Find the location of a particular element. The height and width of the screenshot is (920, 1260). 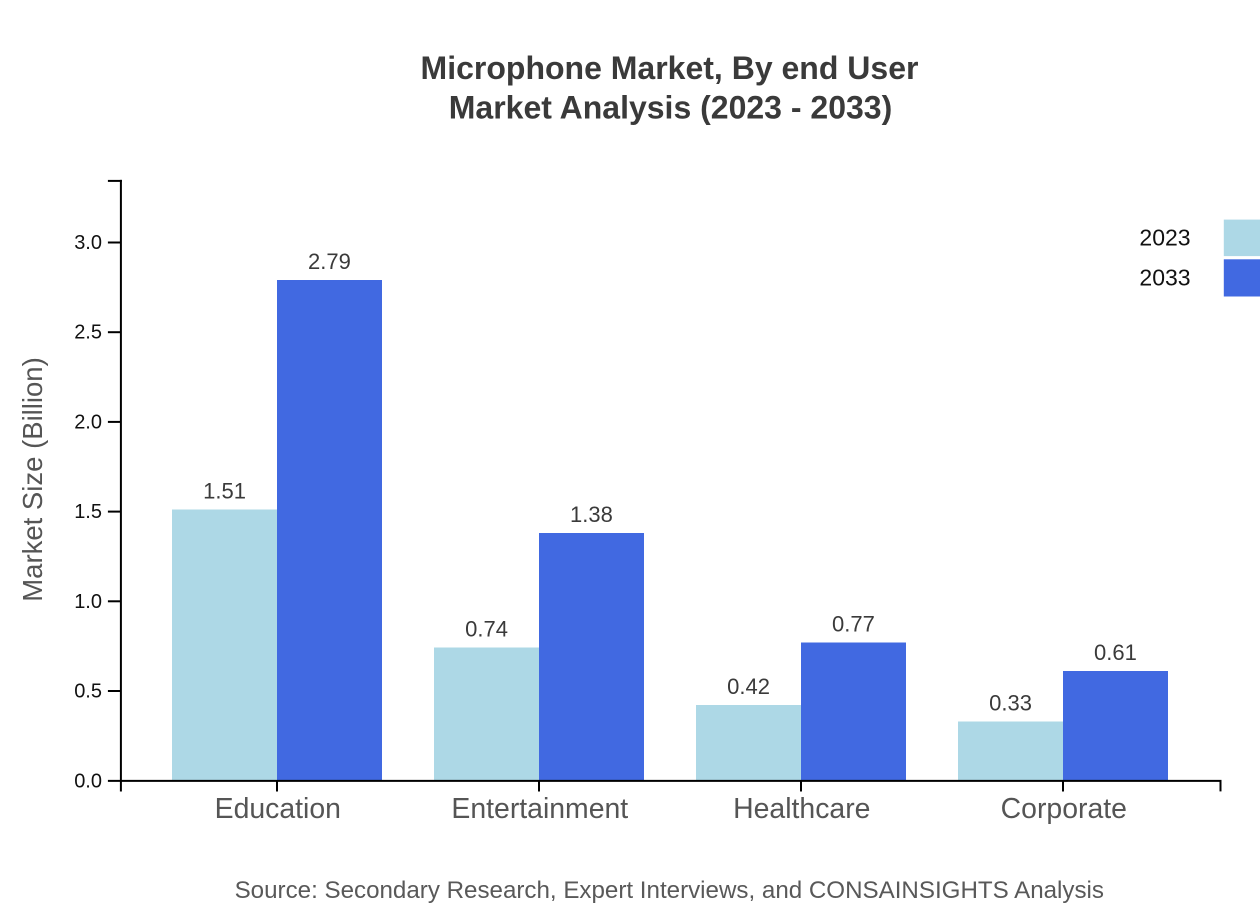

svg-text: 1.5 is located at coordinates (88, 512).